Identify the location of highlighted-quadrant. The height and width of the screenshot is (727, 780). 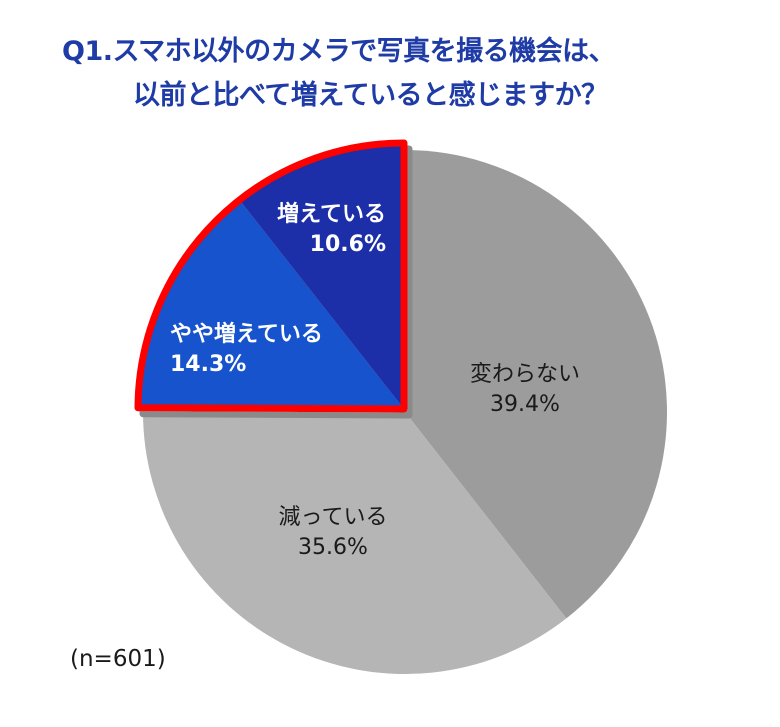
(271, 276).